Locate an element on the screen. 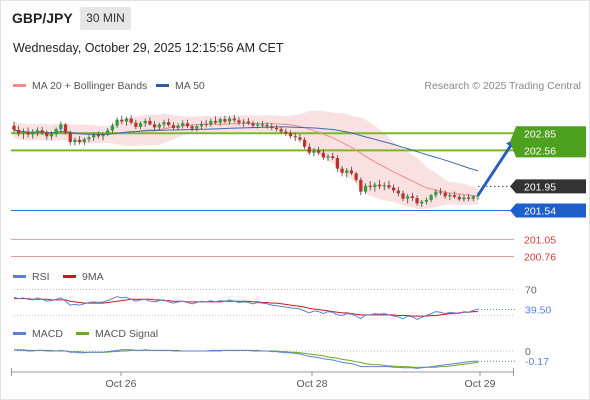 This screenshot has width=590, height=400. timeframe-button: 30 MIN is located at coordinates (105, 18).